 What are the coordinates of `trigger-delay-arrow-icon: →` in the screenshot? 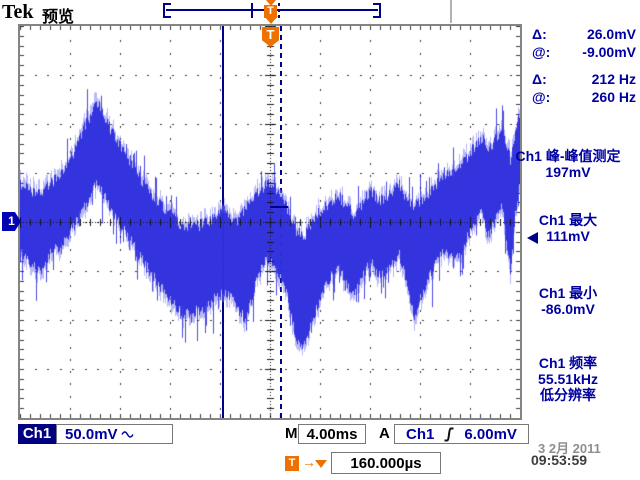 It's located at (309, 462).